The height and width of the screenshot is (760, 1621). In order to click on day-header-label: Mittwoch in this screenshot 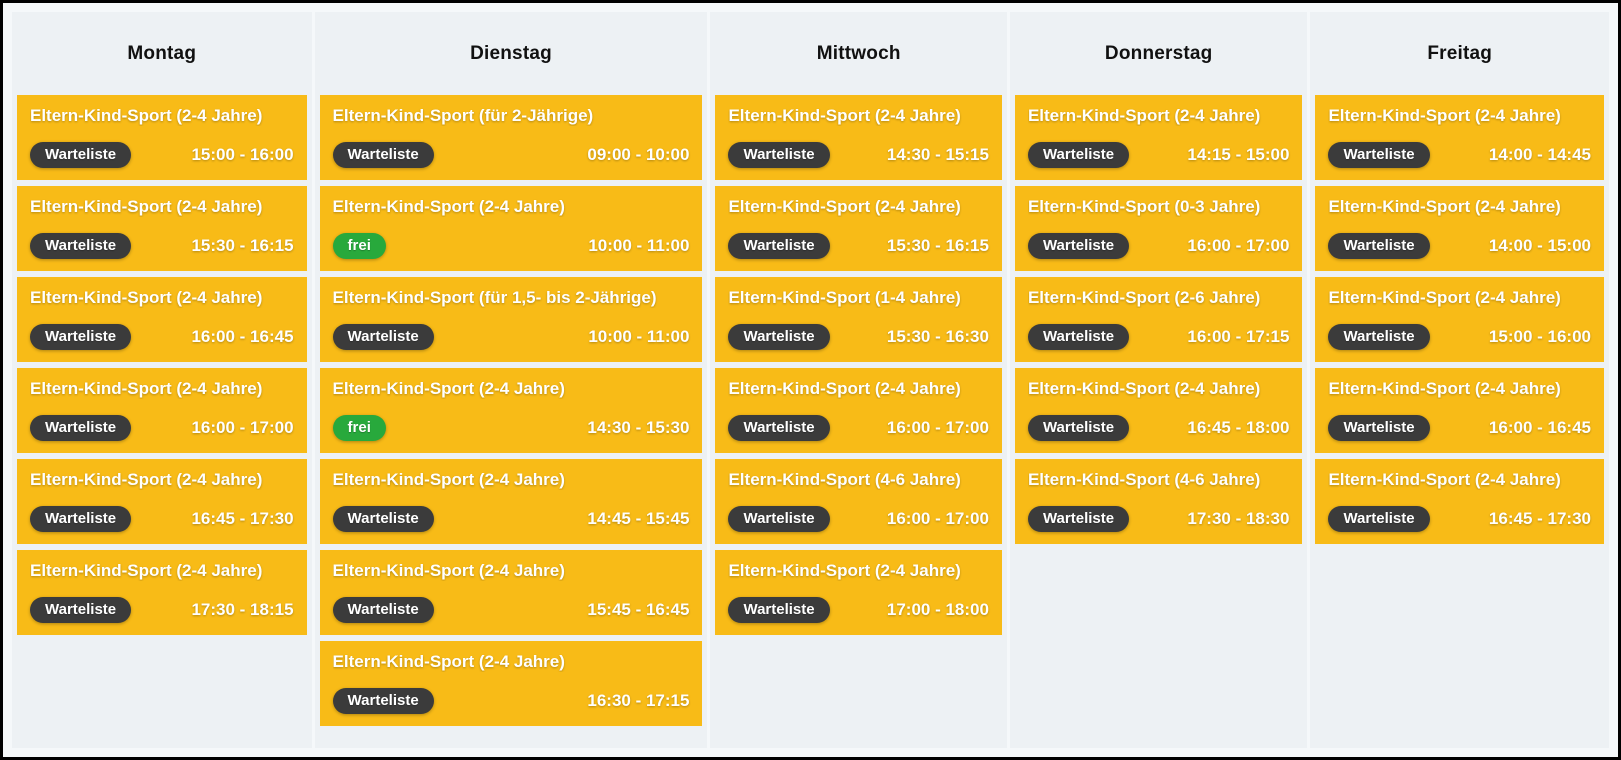, I will do `click(858, 53)`.